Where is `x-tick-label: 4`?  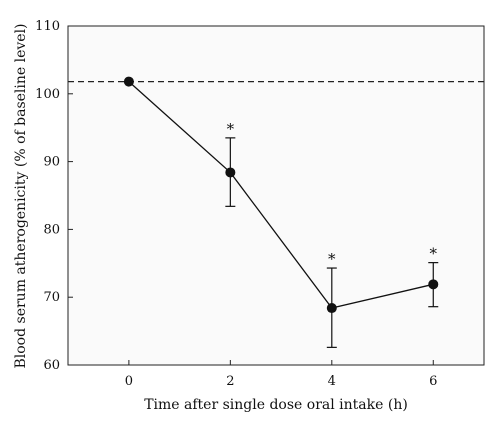 x-tick-label: 4 is located at coordinates (332, 381).